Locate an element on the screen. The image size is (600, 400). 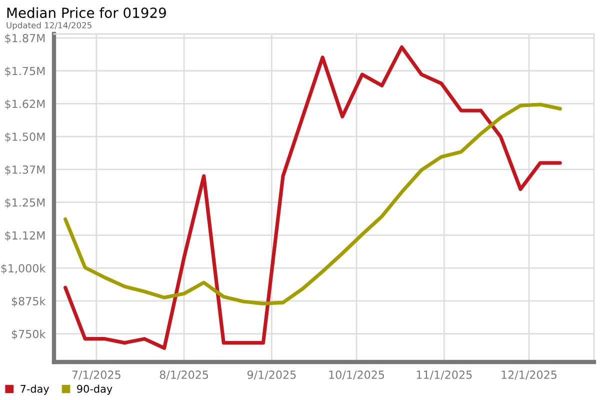
chart-subtitle: Updated 12/14/2025 is located at coordinates (49, 26).